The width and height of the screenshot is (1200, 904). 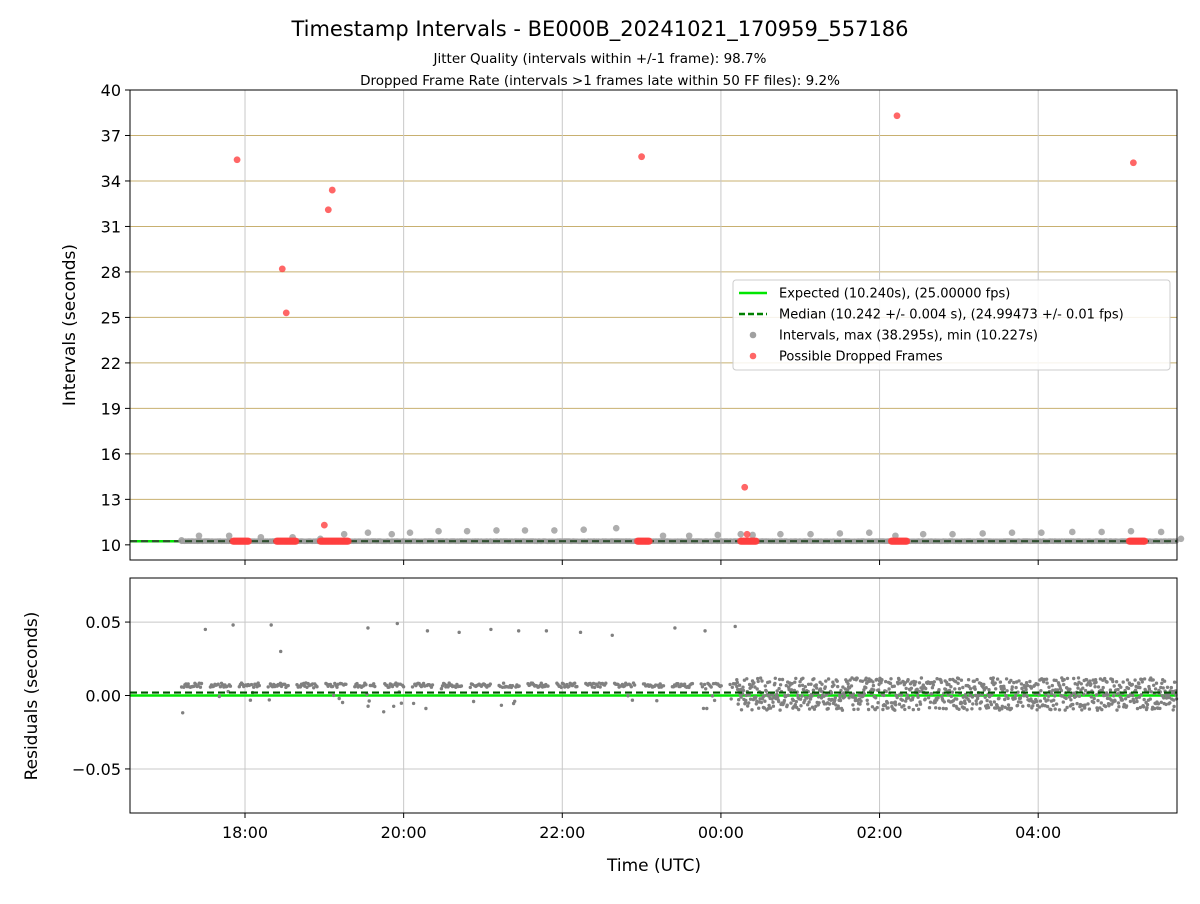 I want to click on dropped-point, so click(x=324, y=525).